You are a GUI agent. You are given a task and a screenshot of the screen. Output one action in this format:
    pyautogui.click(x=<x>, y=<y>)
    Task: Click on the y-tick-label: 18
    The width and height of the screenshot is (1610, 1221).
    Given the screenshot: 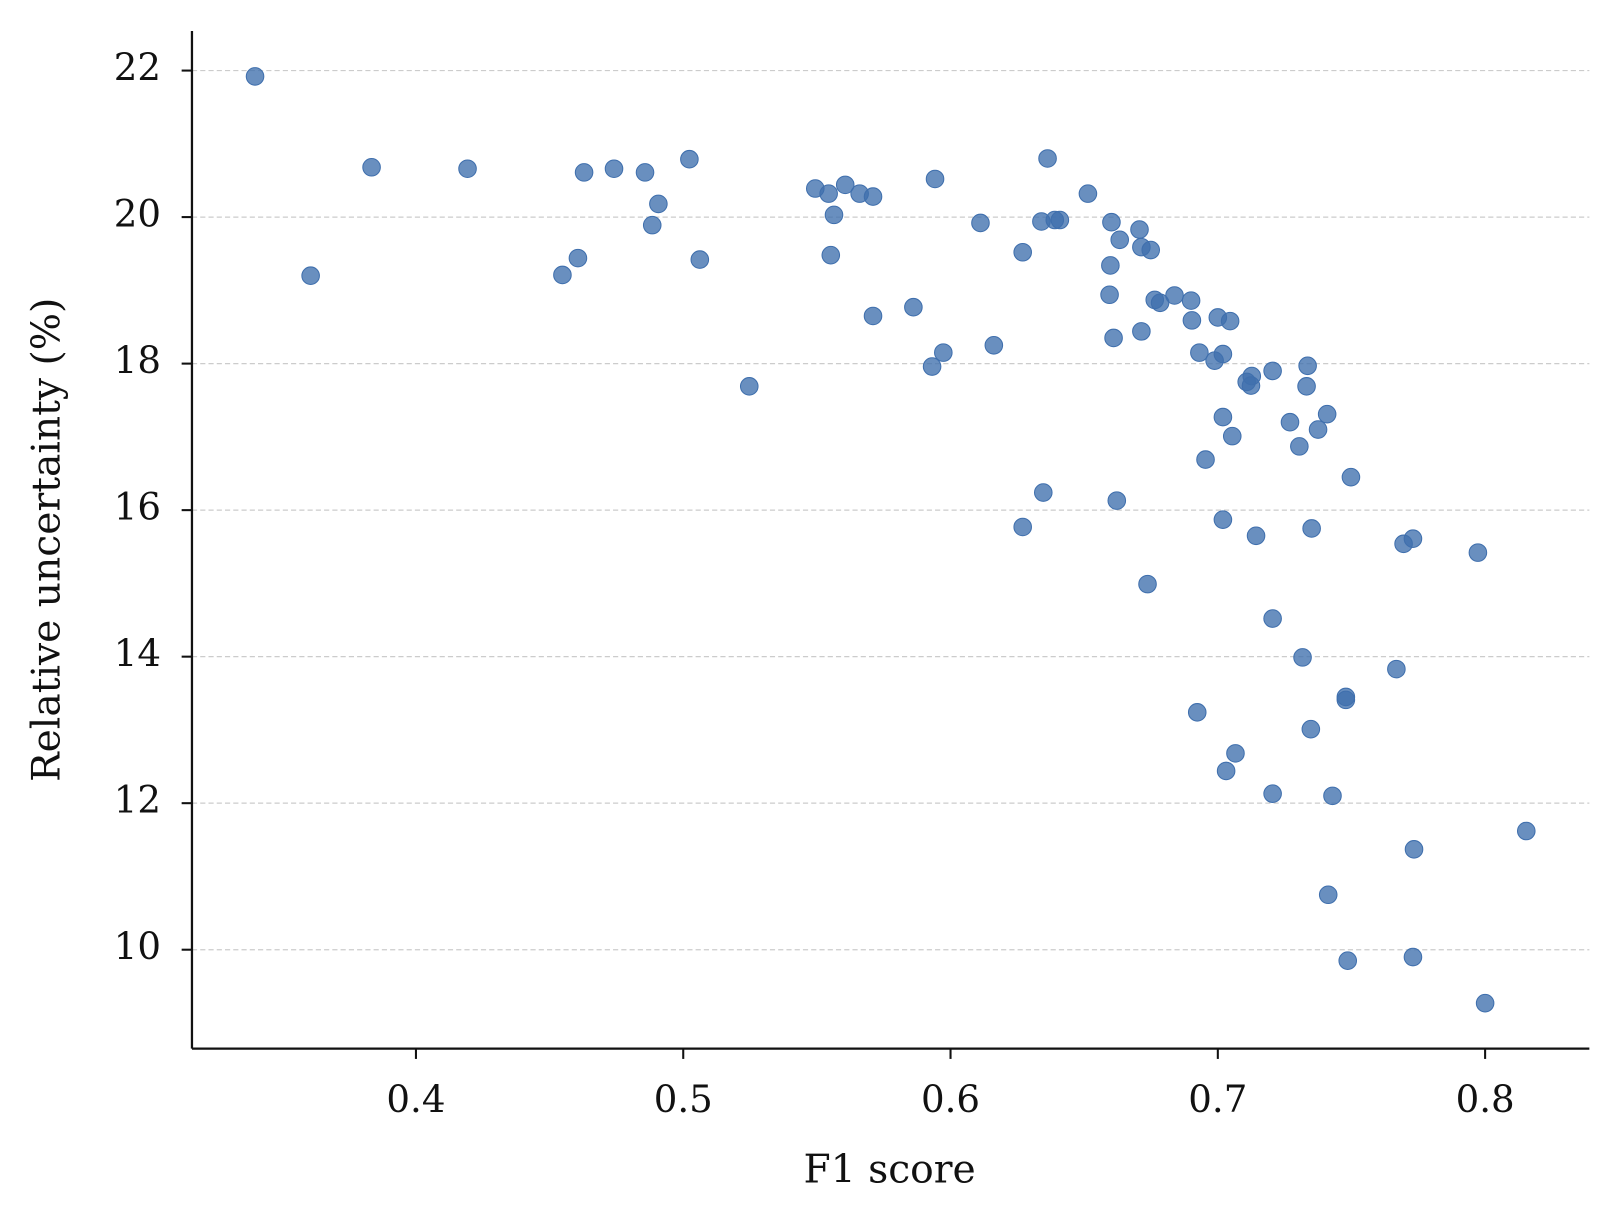 What is the action you would take?
    pyautogui.click(x=137, y=360)
    